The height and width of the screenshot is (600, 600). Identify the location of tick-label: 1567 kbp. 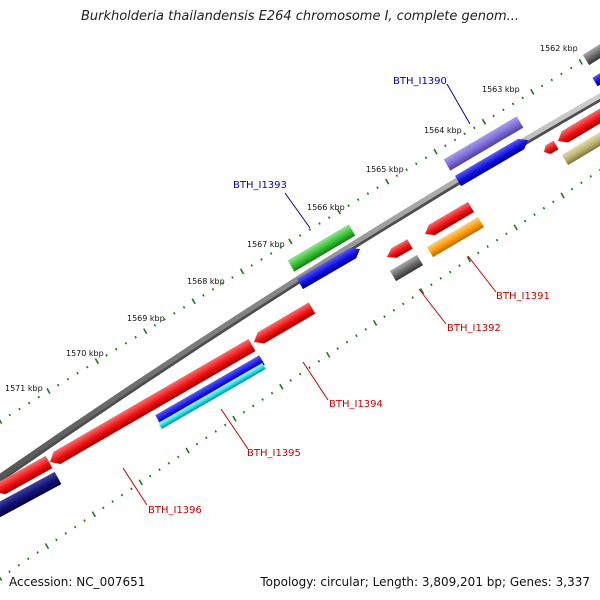
(266, 244).